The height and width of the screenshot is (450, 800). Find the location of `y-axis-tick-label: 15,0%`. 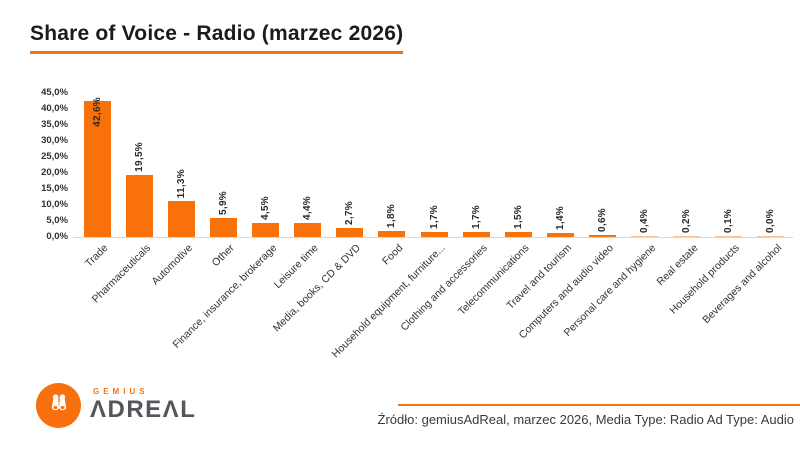

y-axis-tick-label: 15,0% is located at coordinates (54, 188).